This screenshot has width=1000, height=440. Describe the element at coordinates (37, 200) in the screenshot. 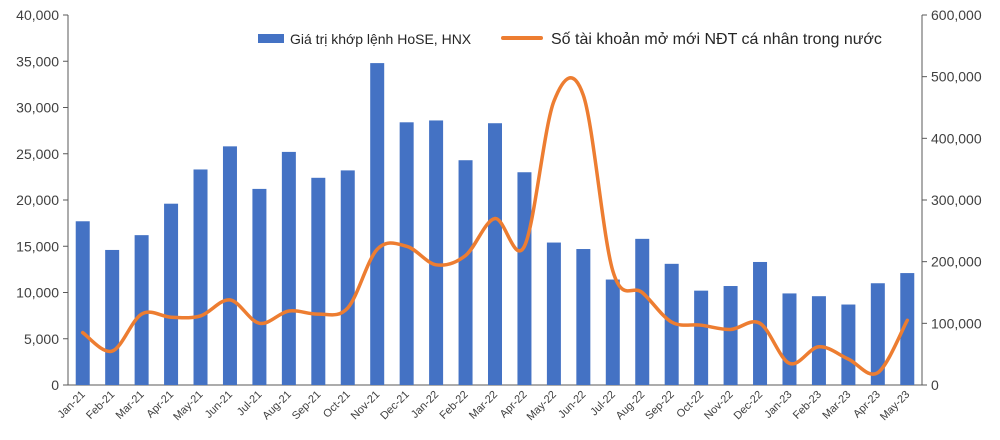

I see `y-tick-label: 20,000` at that location.